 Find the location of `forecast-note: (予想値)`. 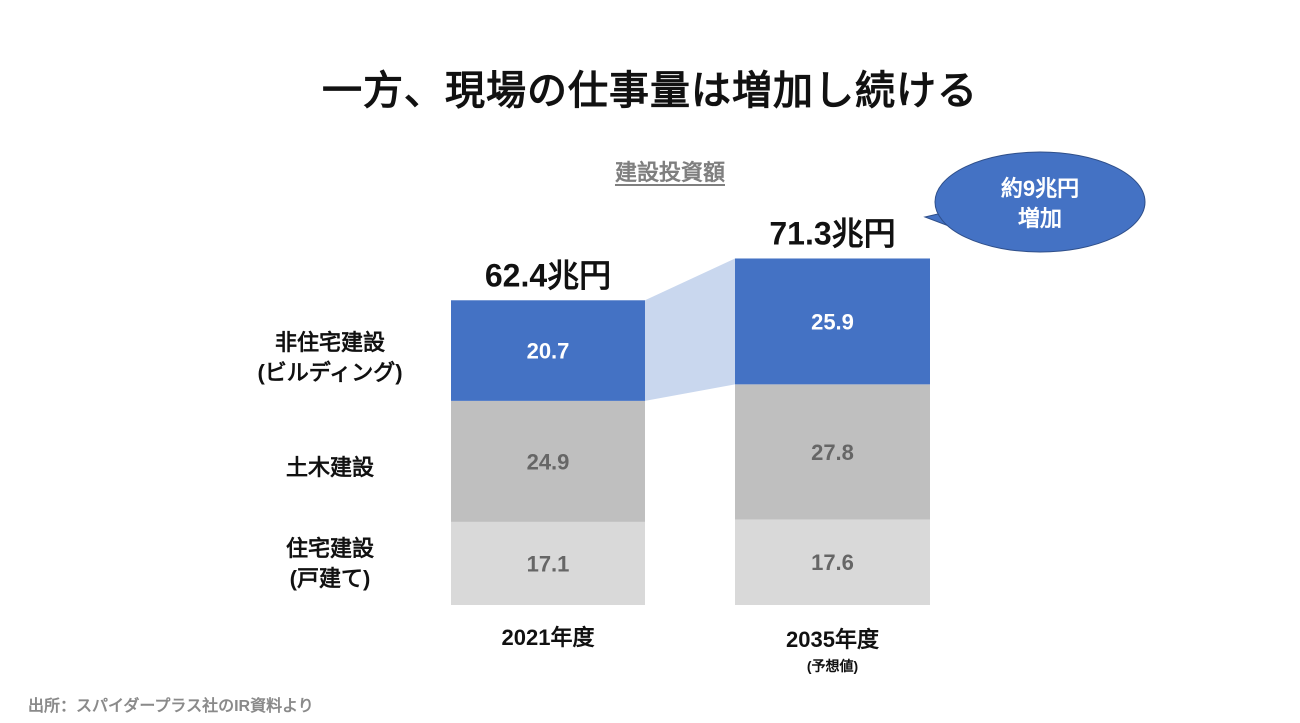

forecast-note: (予想値) is located at coordinates (832, 666).